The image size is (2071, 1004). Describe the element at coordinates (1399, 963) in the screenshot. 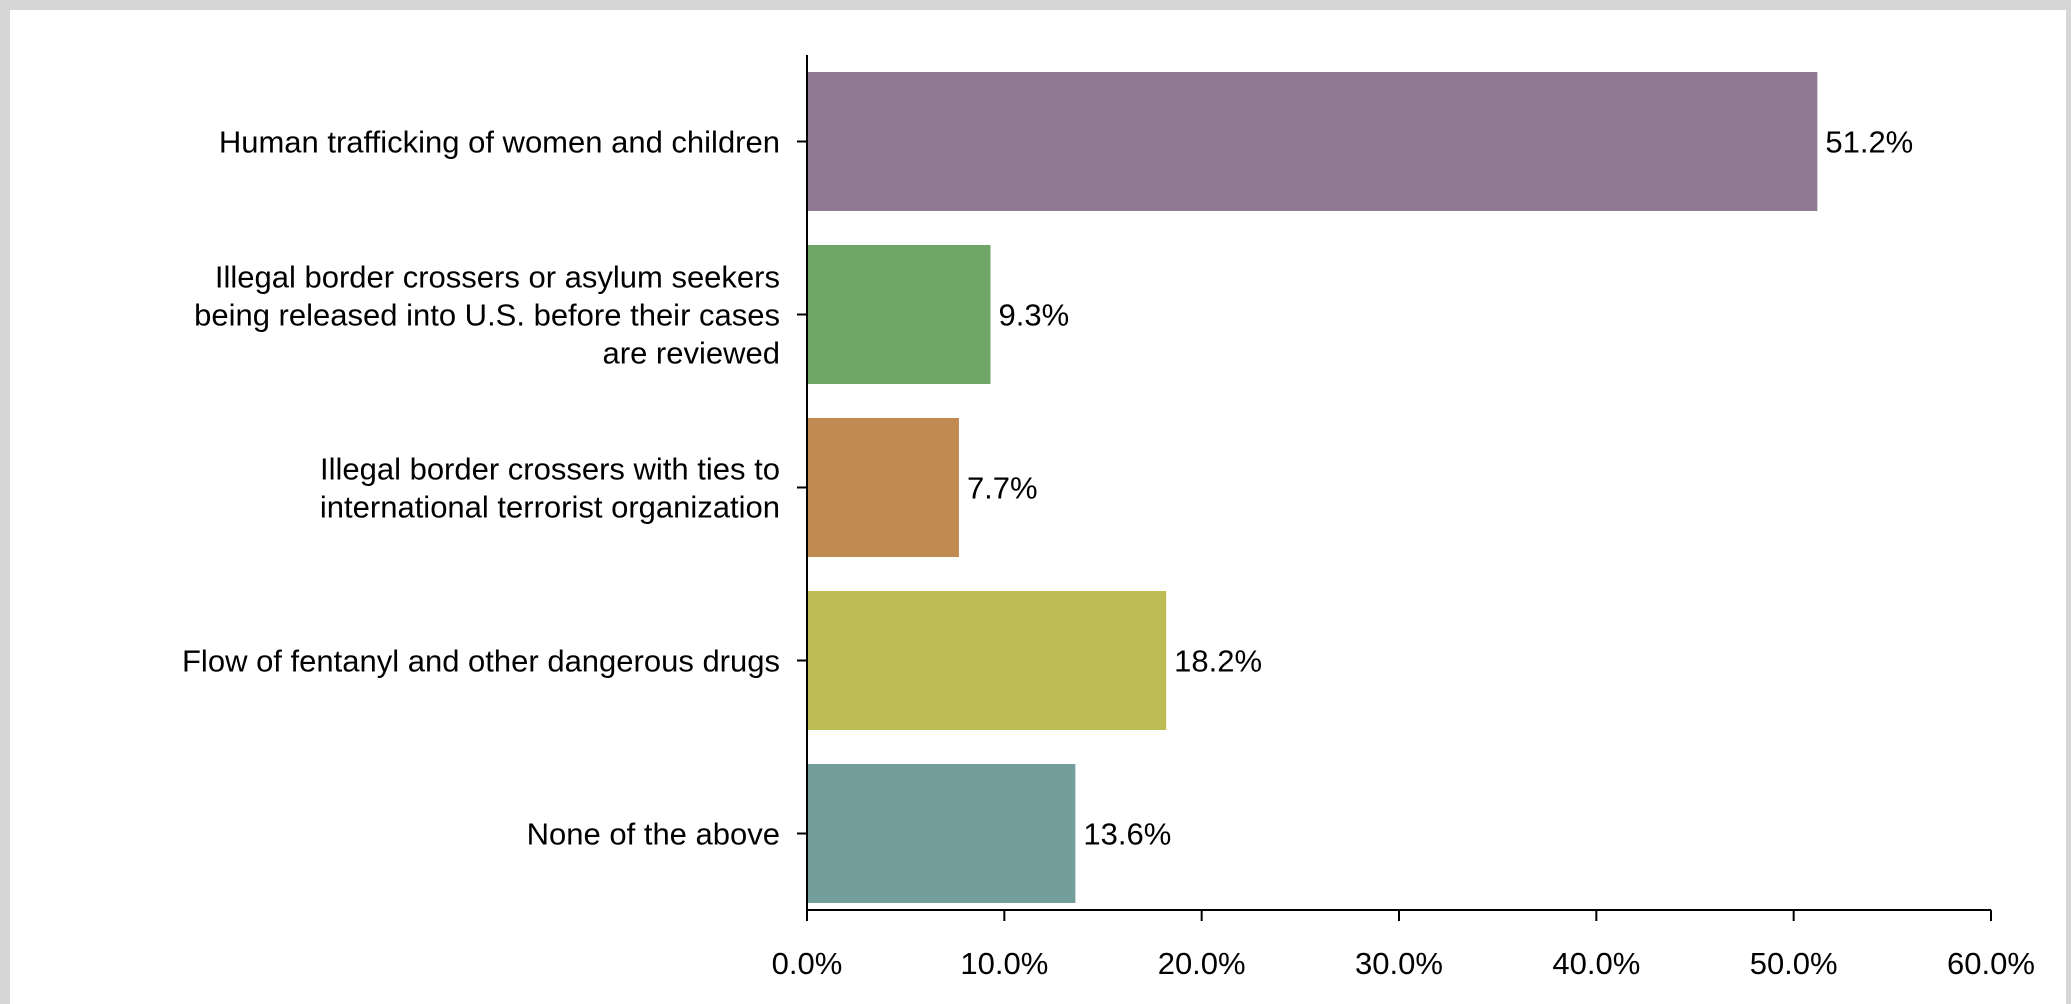

I see `x-tick-label-4: 30.0%` at that location.